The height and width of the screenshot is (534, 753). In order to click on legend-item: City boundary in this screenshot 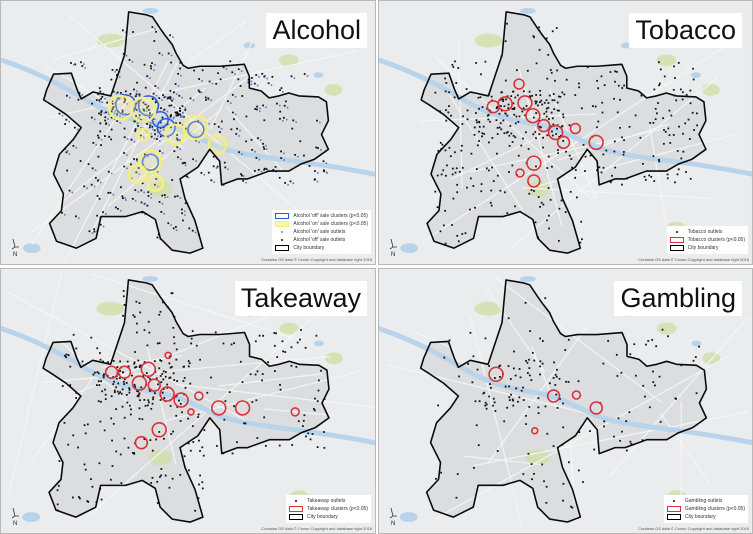, I will do `click(707, 248)`.